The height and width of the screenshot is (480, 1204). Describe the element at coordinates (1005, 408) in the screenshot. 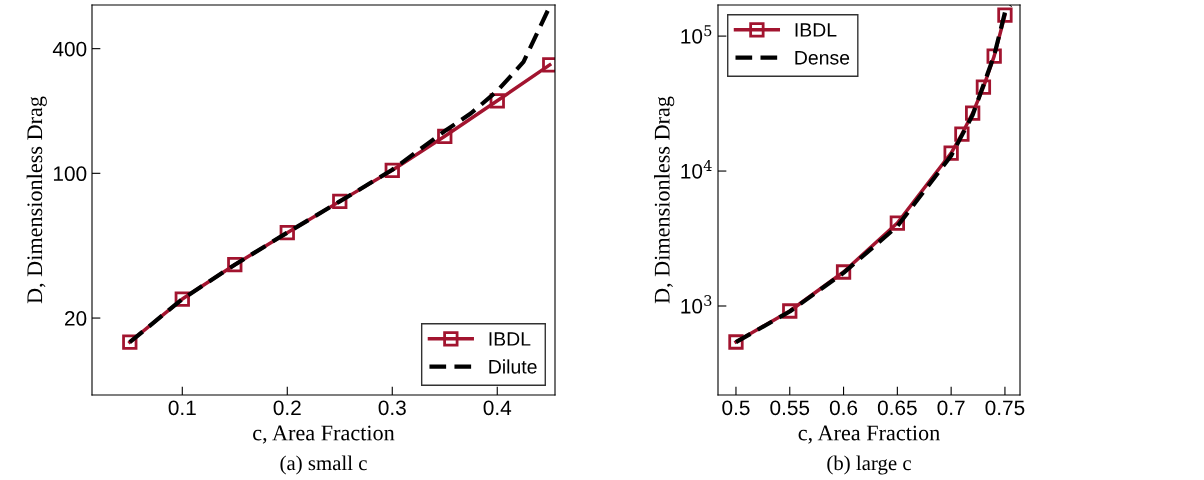

I see `x-tick-label: 0.75` at that location.